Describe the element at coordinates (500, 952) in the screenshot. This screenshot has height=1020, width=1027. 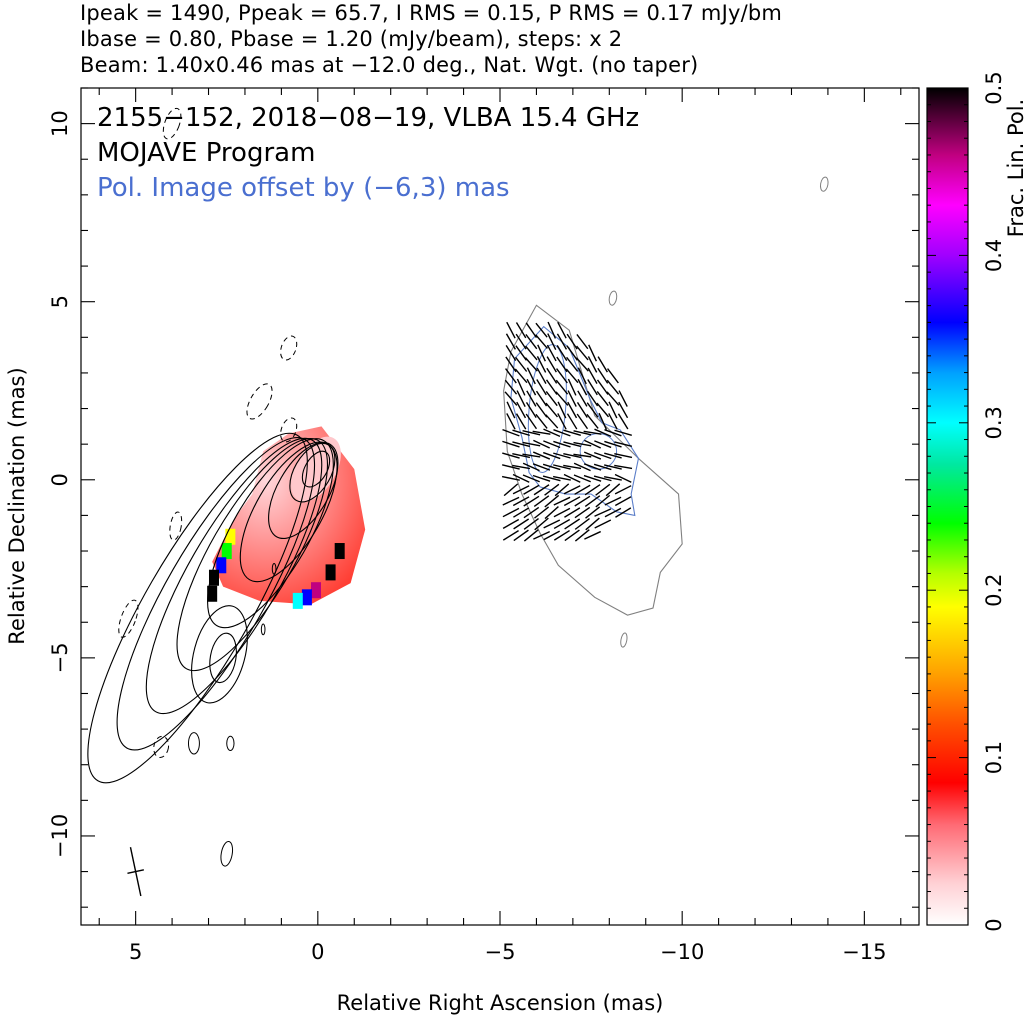
I see `x-tick-label: −5` at that location.